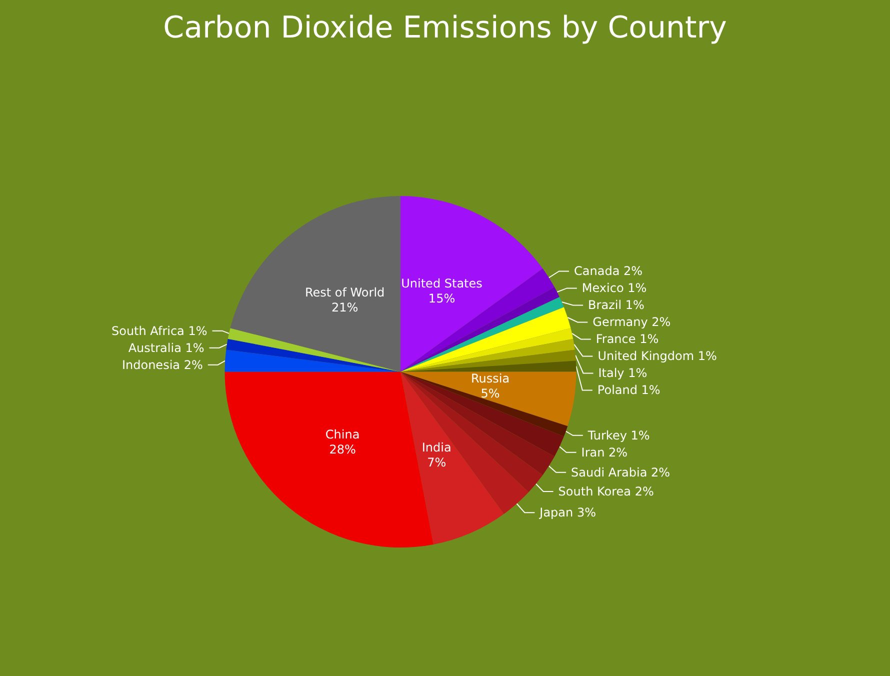 The width and height of the screenshot is (890, 676). What do you see at coordinates (627, 339) in the screenshot?
I see `slice-label: France 1%` at bounding box center [627, 339].